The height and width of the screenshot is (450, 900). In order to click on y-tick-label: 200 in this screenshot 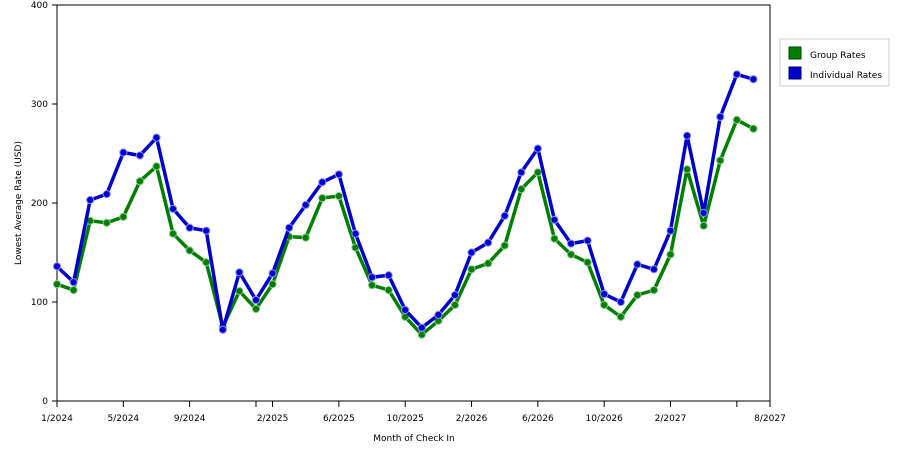, I will do `click(39, 204)`.